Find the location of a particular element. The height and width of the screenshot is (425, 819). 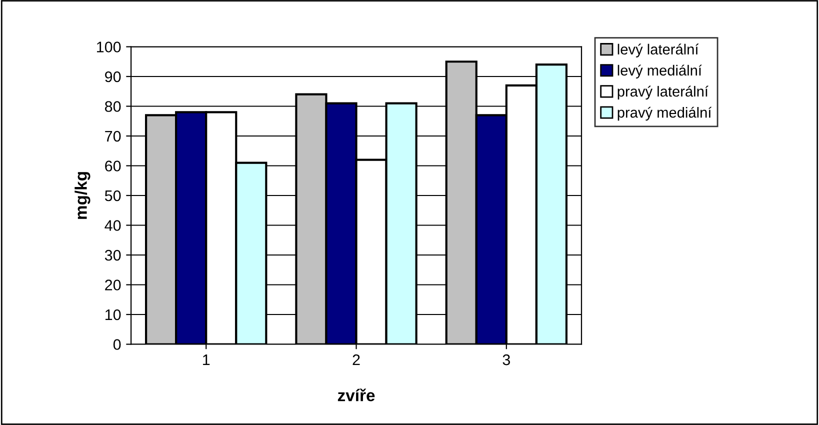

x-axis-title: zvíře is located at coordinates (356, 395).